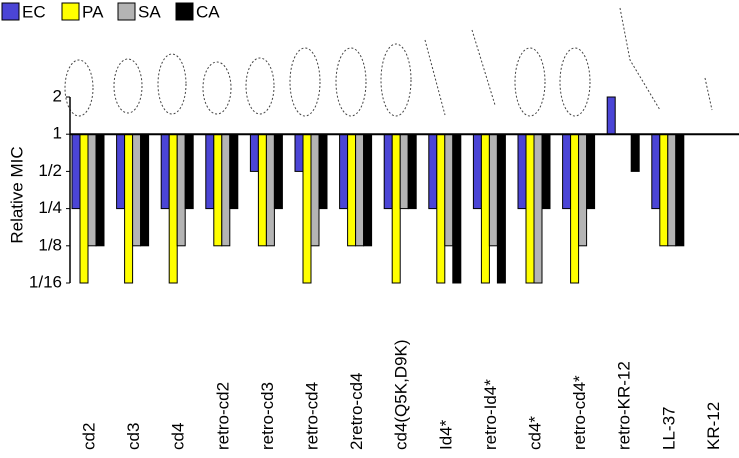 The height and width of the screenshot is (458, 739). What do you see at coordinates (57, 95) in the screenshot?
I see `y-tick-label: 2` at bounding box center [57, 95].